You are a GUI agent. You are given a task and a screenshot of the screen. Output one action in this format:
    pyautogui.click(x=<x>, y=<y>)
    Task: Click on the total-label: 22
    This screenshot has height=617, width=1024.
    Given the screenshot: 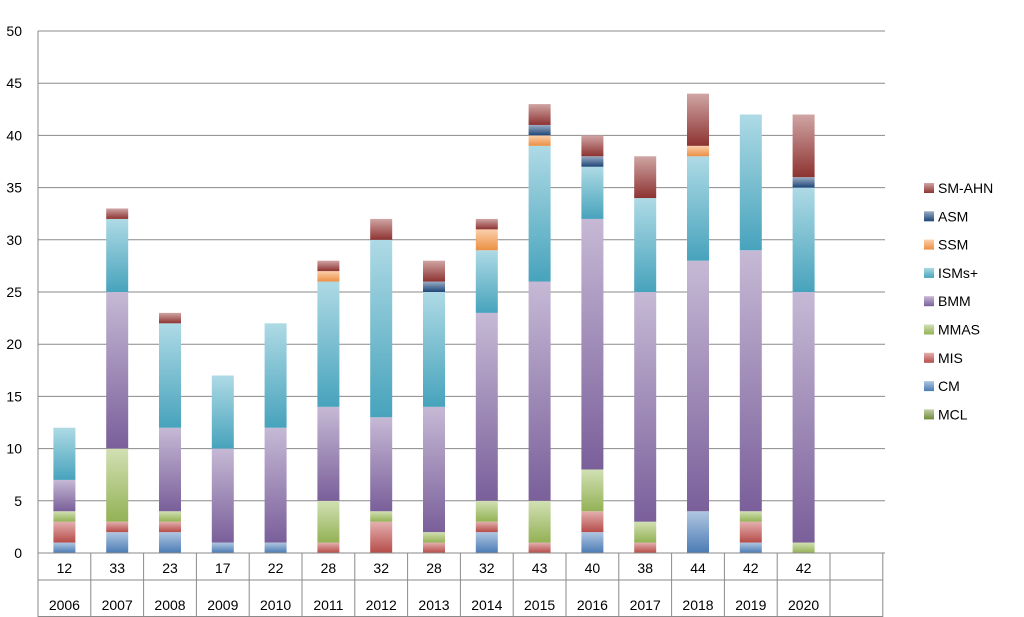 What is the action you would take?
    pyautogui.click(x=276, y=568)
    